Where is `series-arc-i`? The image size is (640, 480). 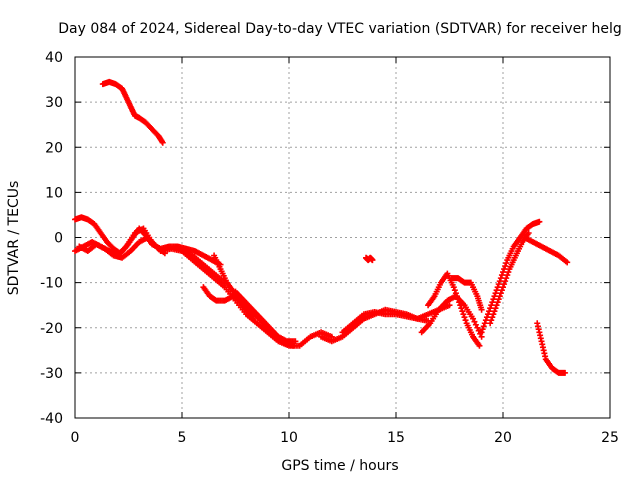
series-arc-i is located at coordinates (385, 322).